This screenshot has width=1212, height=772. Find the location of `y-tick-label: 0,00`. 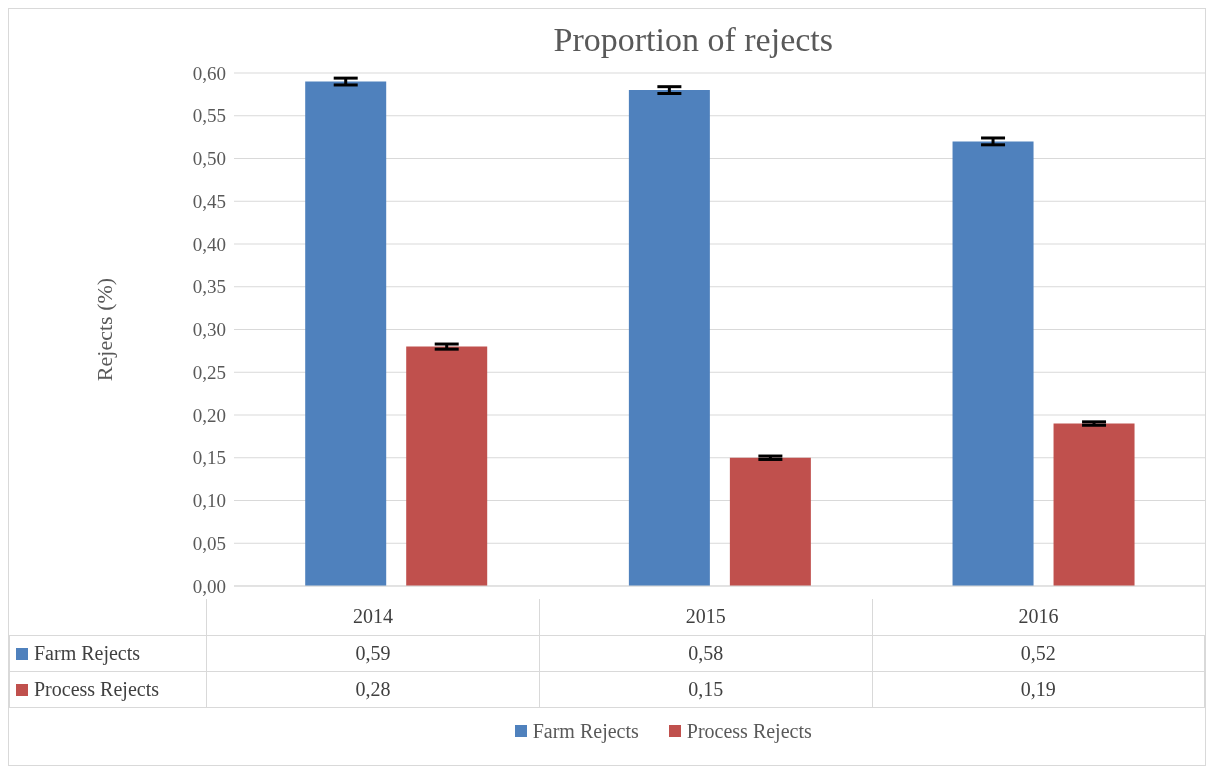

y-tick-label: 0,00 is located at coordinates (209, 586).